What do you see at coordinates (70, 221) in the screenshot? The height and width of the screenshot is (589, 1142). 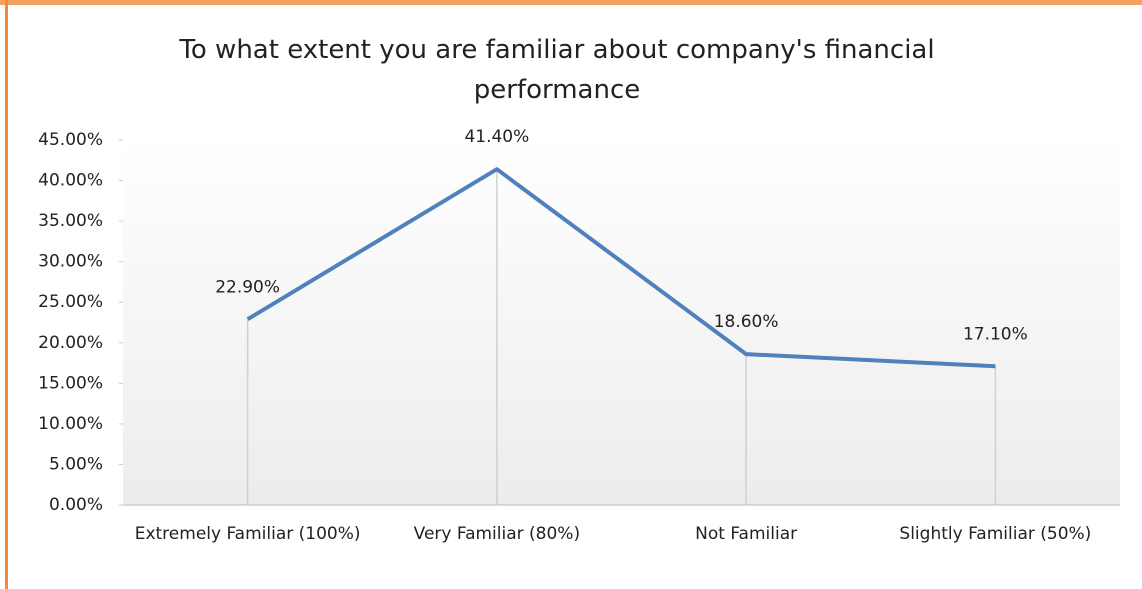 I see `y-tick-label: 35.00%` at bounding box center [70, 221].